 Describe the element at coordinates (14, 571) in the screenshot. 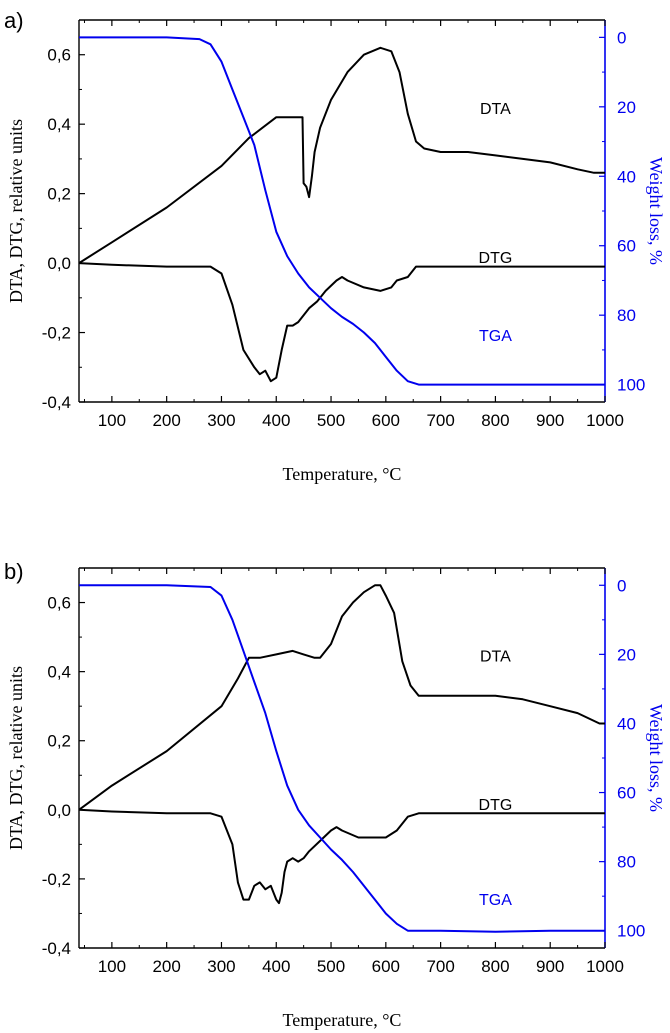

I see `panel-label: b)` at that location.